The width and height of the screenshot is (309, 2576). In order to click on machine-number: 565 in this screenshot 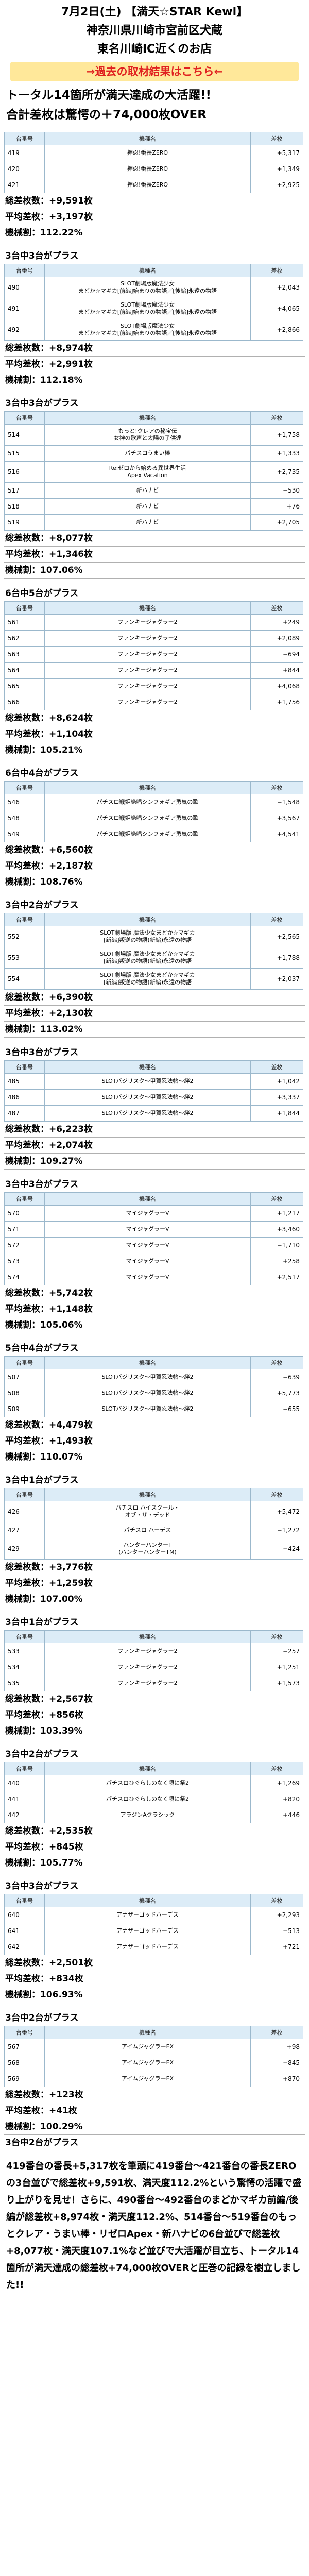, I will do `click(24, 686)`.